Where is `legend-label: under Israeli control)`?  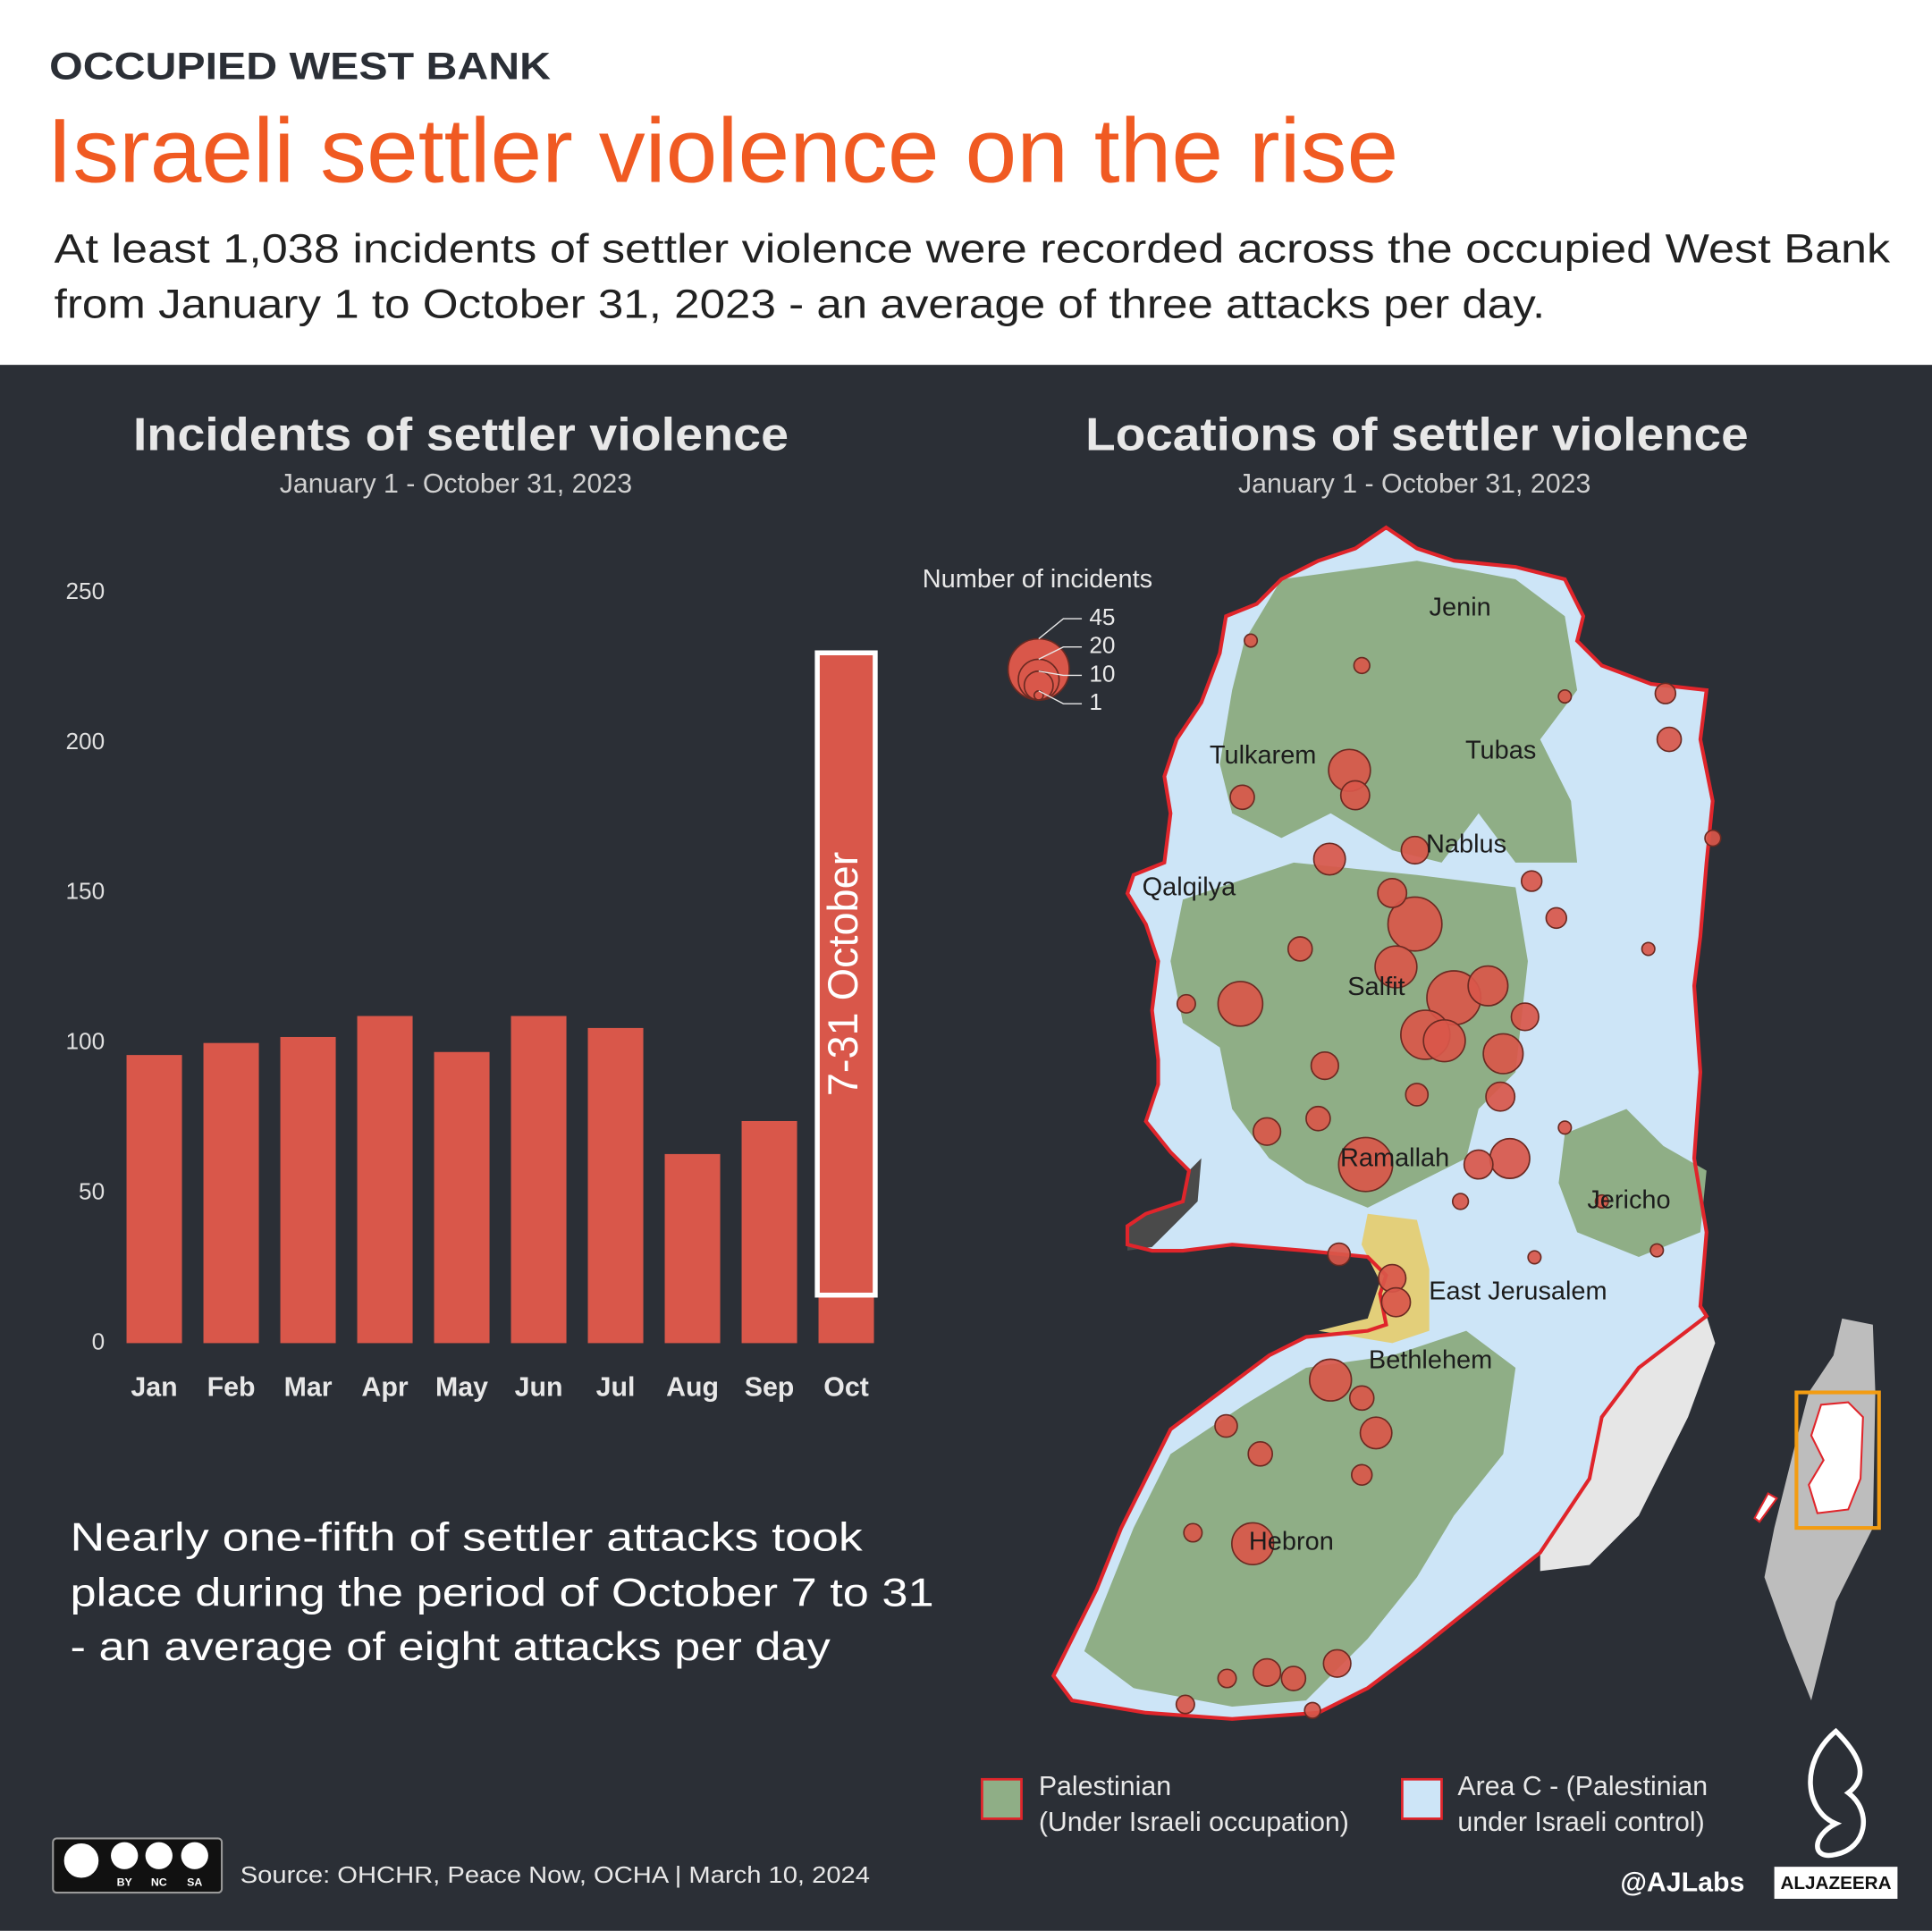
legend-label: under Israeli control) is located at coordinates (1580, 1822).